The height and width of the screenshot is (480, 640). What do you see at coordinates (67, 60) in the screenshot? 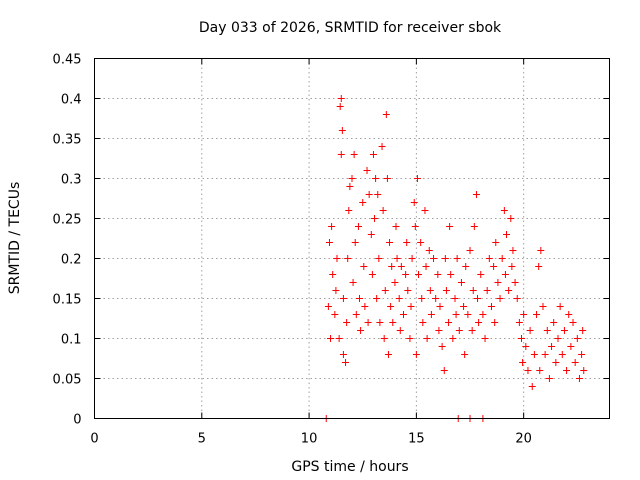
I see `y-tick-label: 0.45` at bounding box center [67, 60].